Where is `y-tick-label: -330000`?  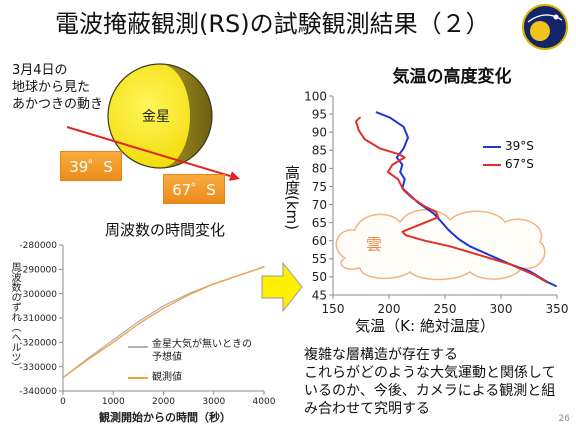 y-tick-label: -330000 is located at coordinates (38, 368).